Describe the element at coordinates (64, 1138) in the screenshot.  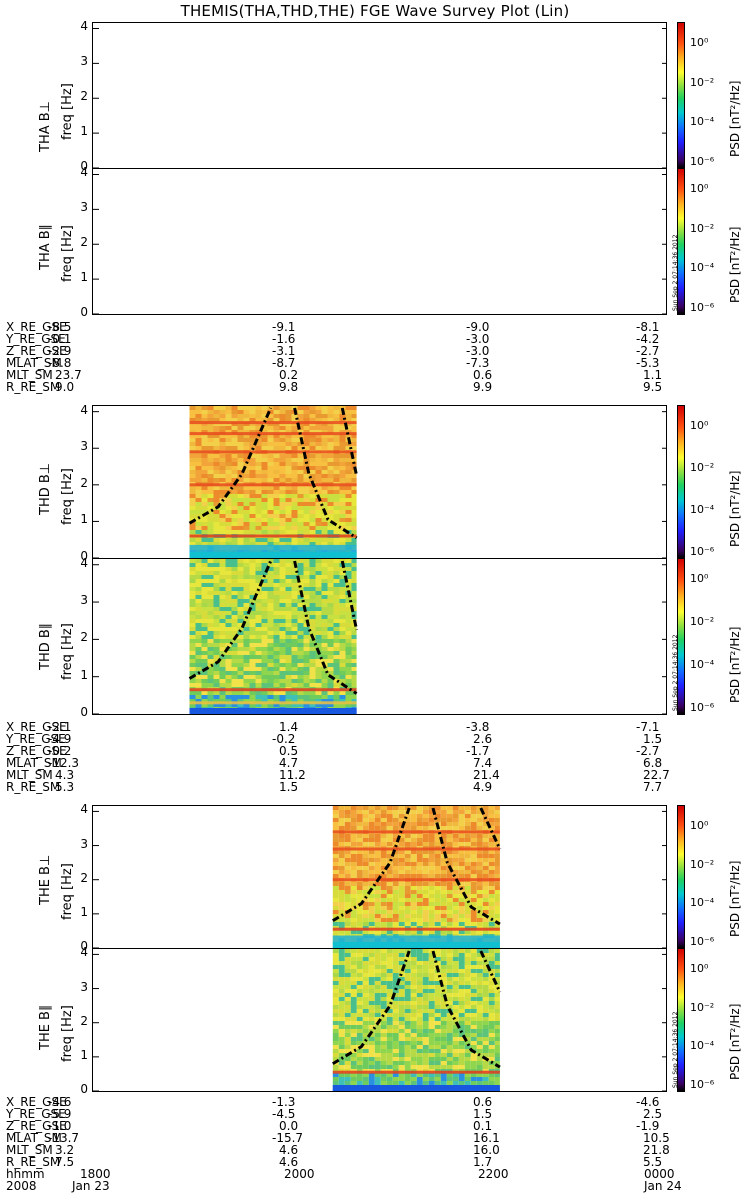
I see `ephemeris-value: -13.7` at that location.